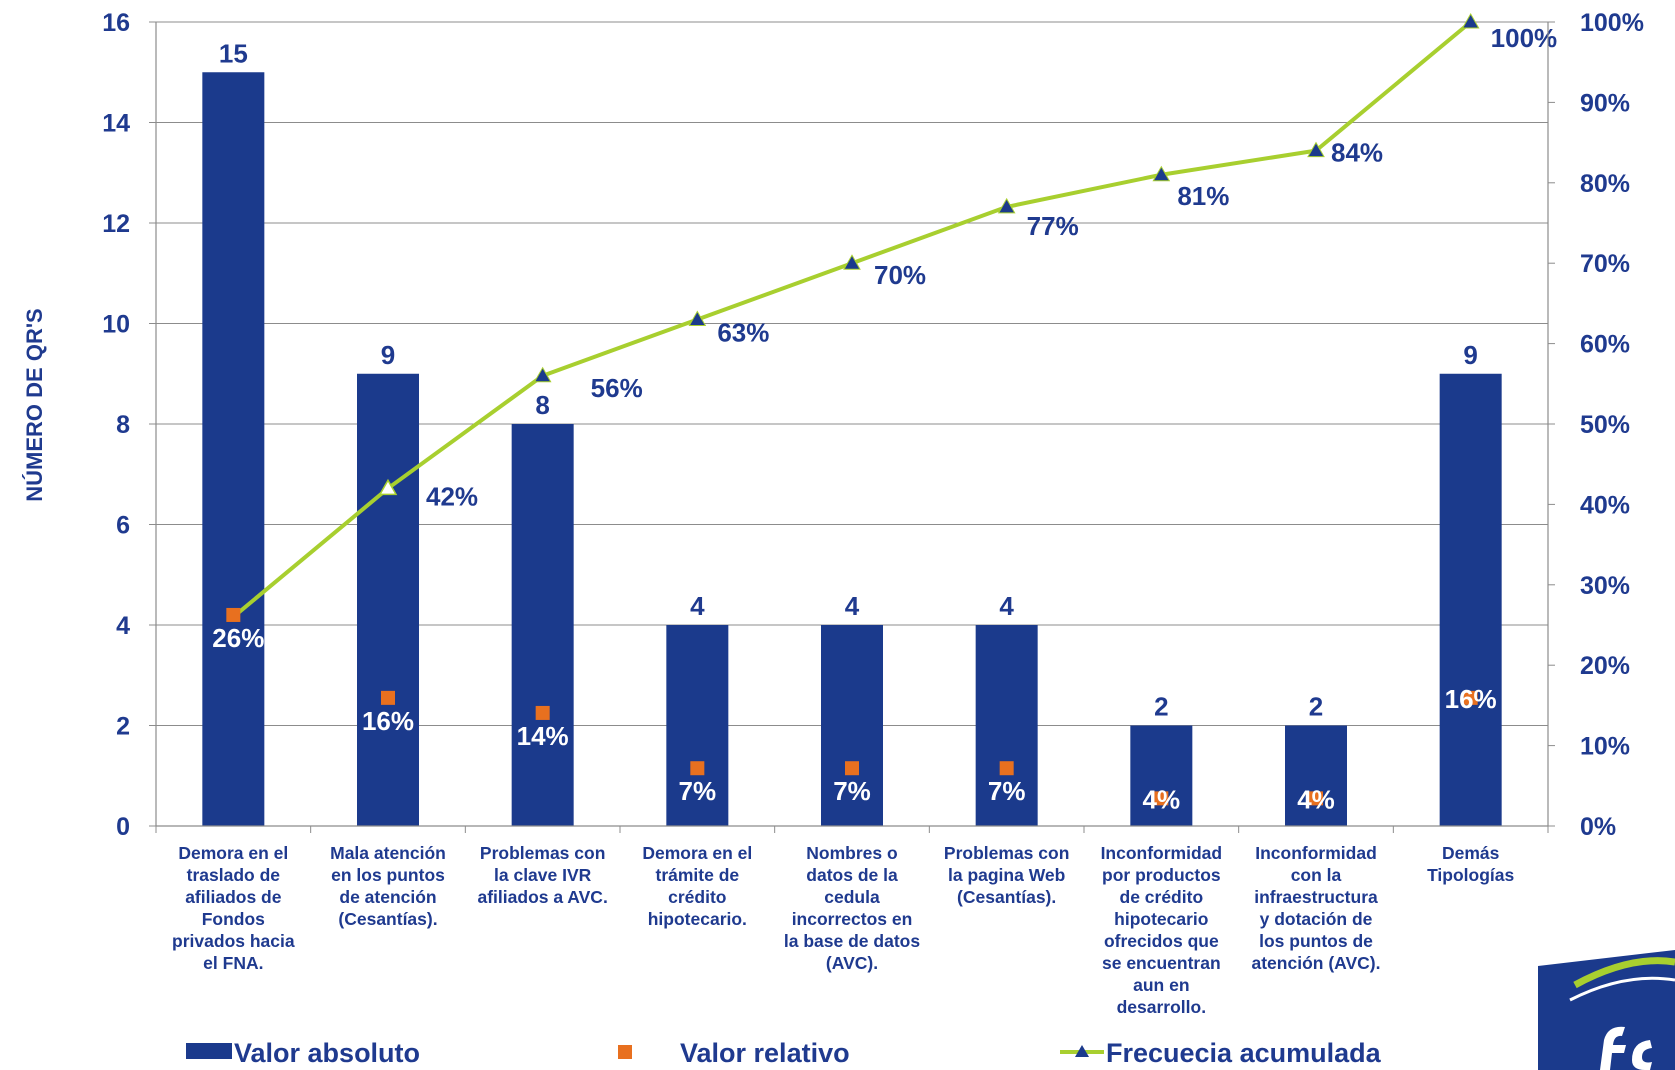  What do you see at coordinates (1316, 963) in the screenshot?
I see `category-label-line: atención (AVC).` at bounding box center [1316, 963].